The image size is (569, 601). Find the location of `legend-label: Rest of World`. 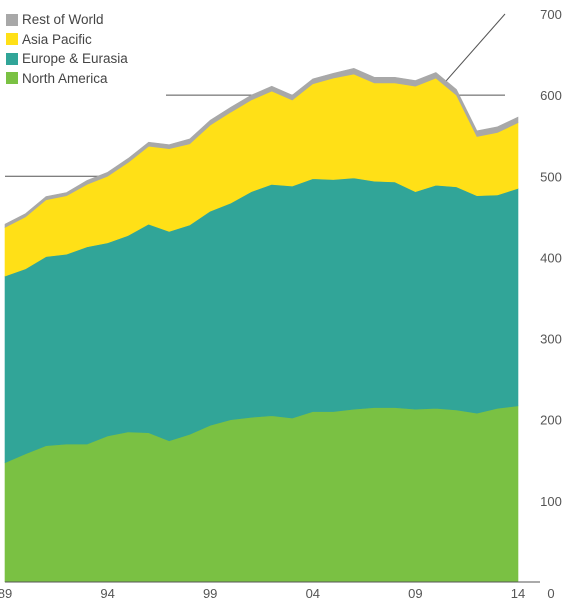

legend-label: Rest of World is located at coordinates (63, 20).